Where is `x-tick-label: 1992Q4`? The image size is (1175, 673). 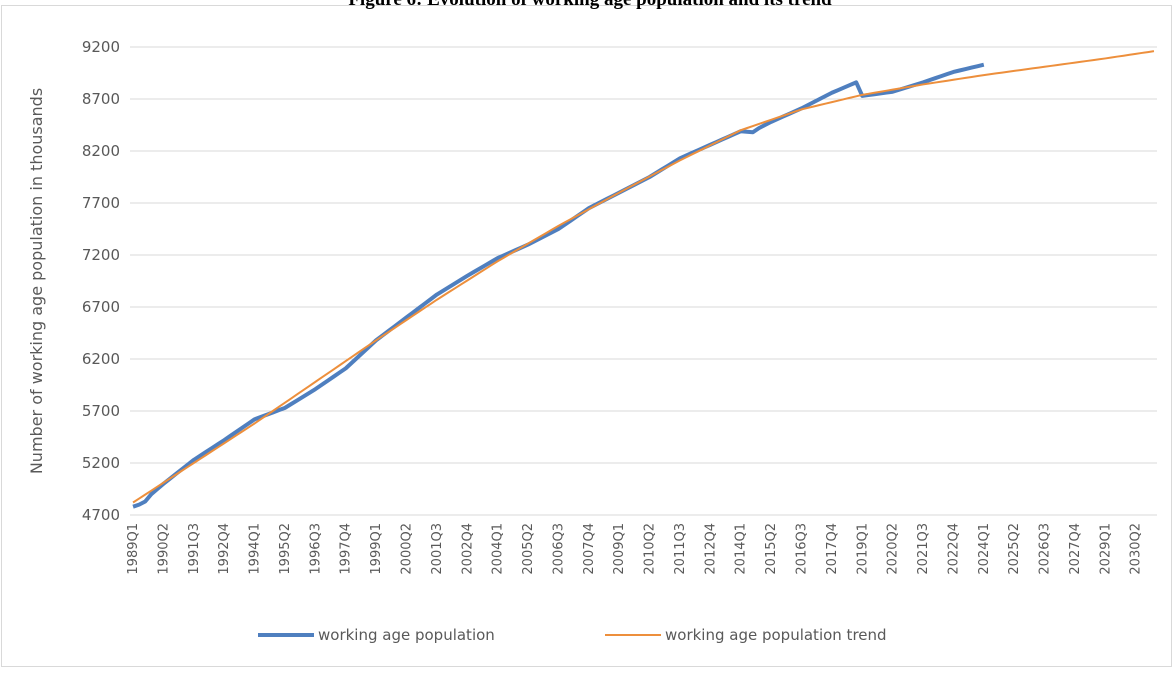
x-tick-label: 1992Q4 is located at coordinates (224, 549).